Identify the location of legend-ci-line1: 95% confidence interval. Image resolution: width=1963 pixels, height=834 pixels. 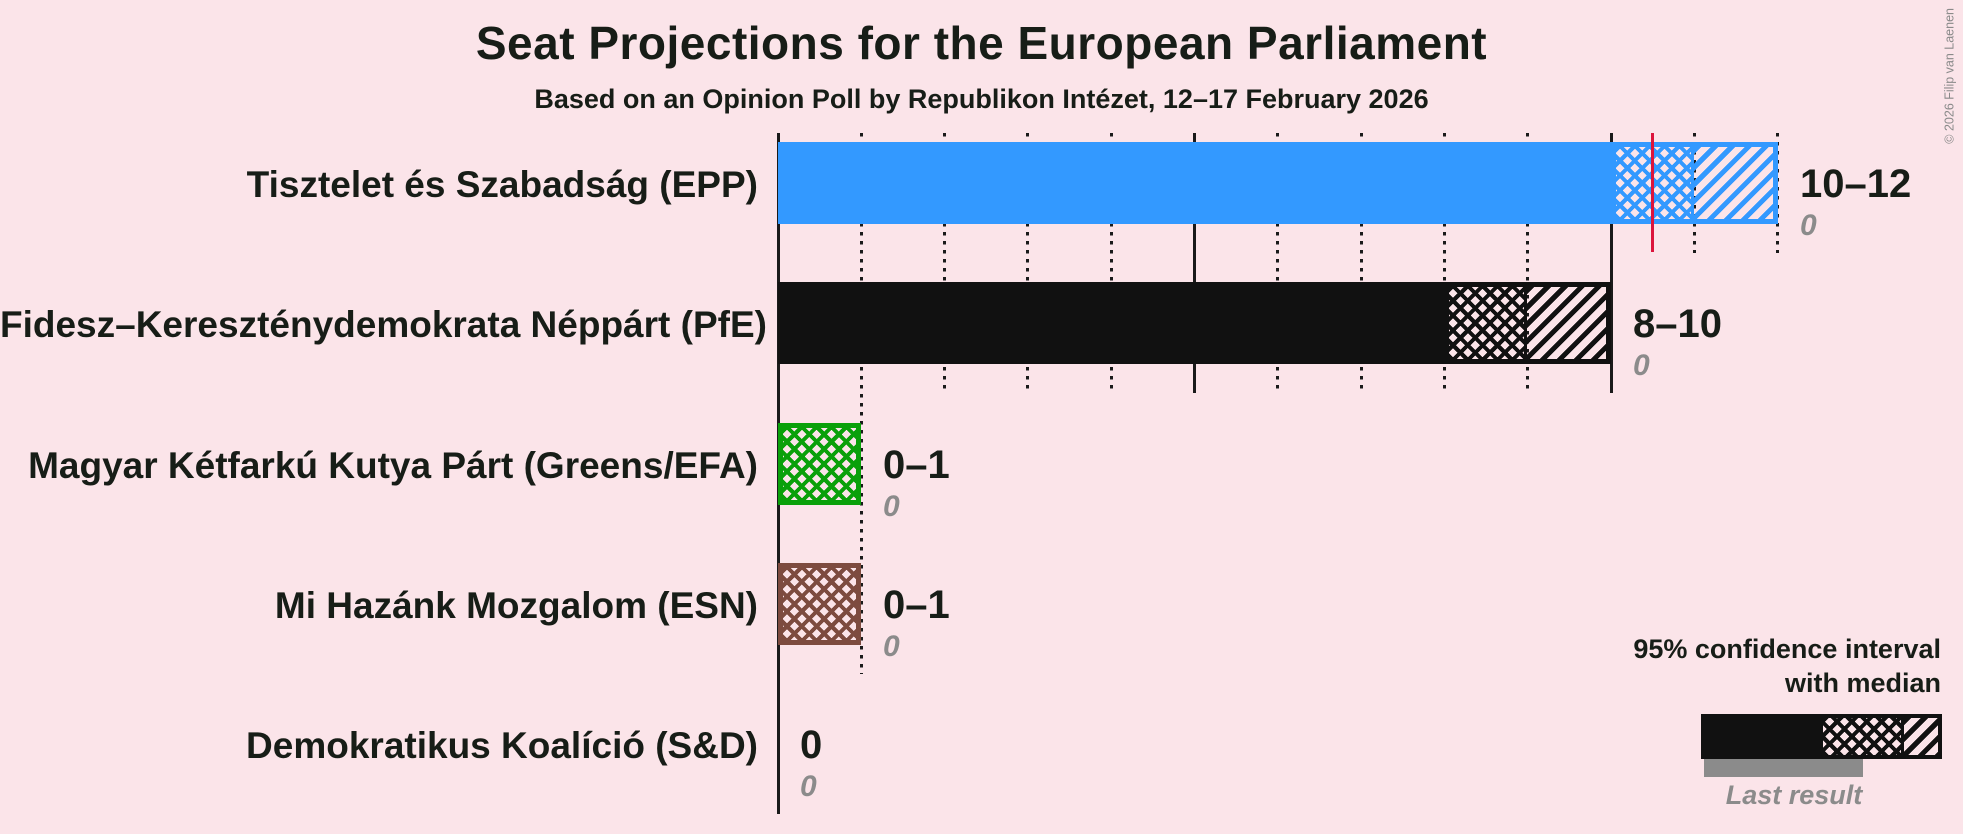
(1787, 649).